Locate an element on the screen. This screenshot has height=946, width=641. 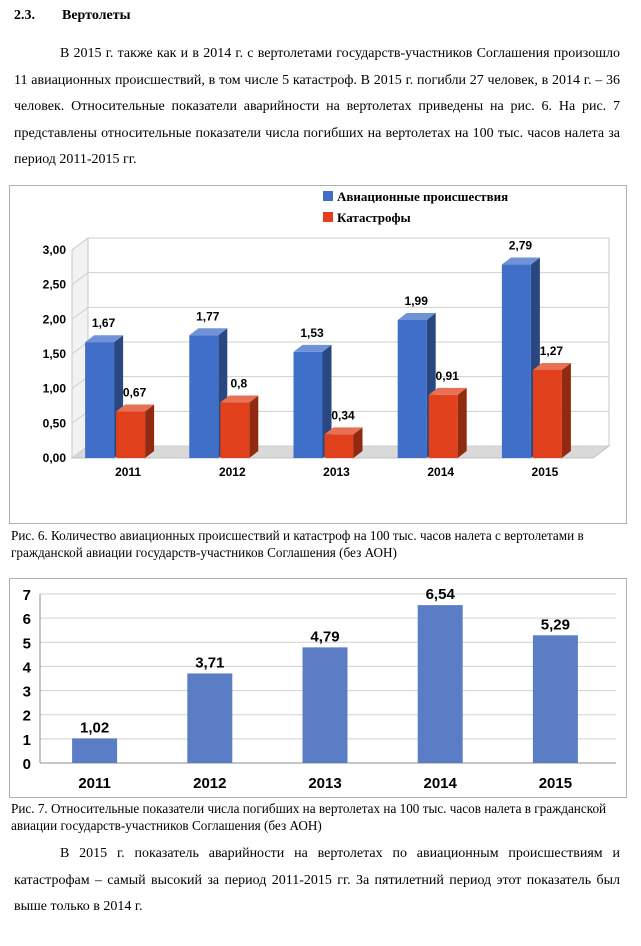
data-label: 6,54 is located at coordinates (441, 594).